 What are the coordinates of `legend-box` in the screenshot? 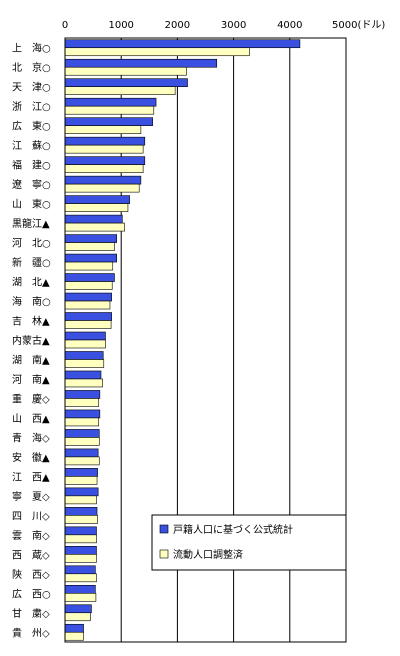 It's located at (249, 542).